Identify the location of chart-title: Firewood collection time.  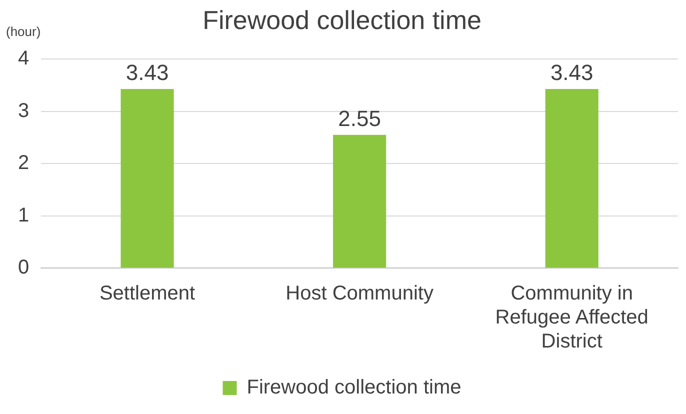
(342, 19).